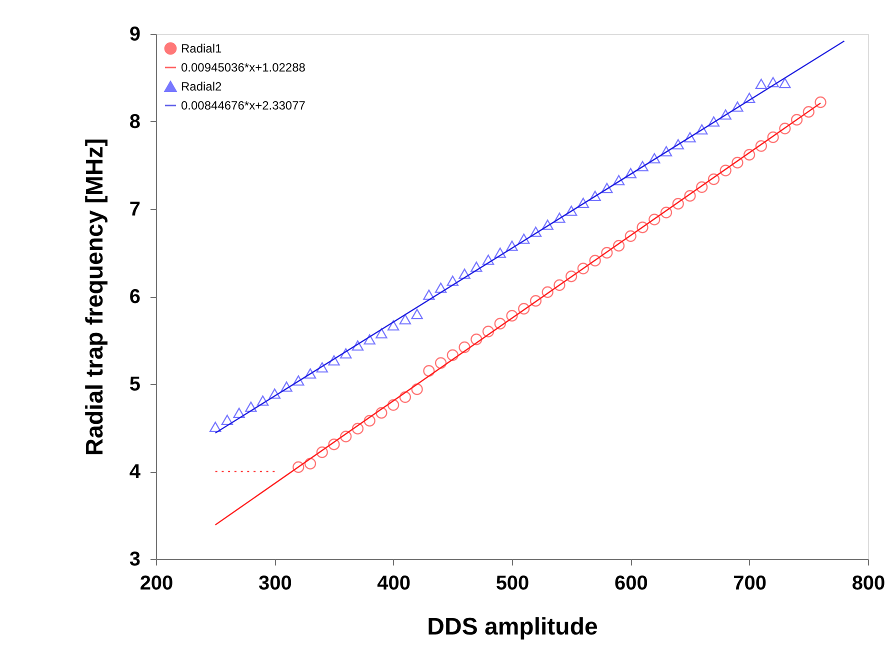 The height and width of the screenshot is (665, 895). I want to click on x-tick-label: 400, so click(394, 583).